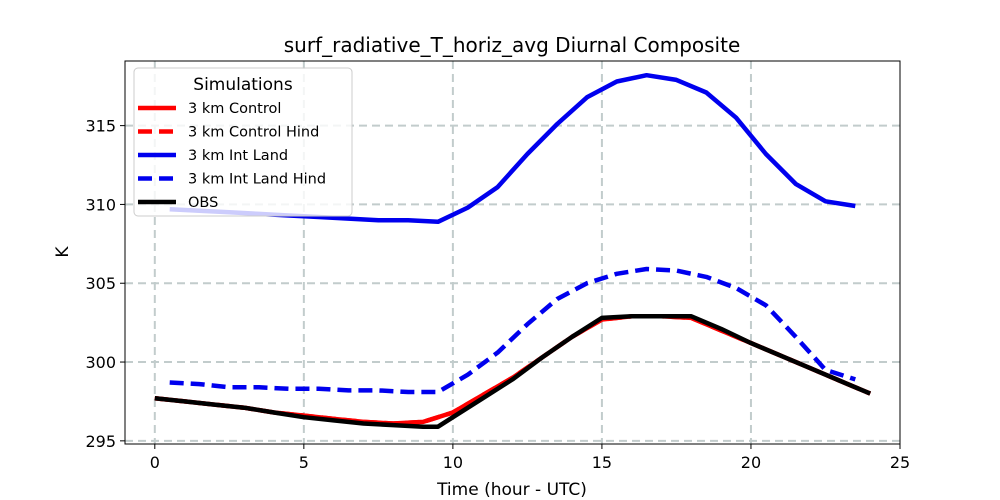 The height and width of the screenshot is (500, 1000). Describe the element at coordinates (751, 462) in the screenshot. I see `x-tick-label: 20` at that location.